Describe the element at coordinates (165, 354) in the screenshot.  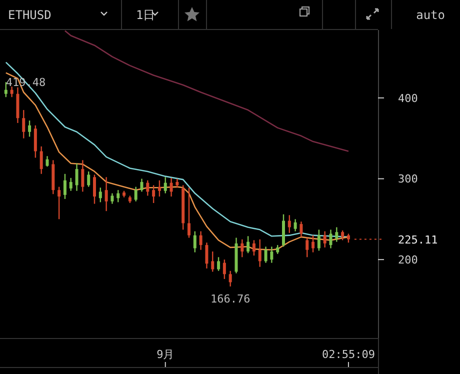
I see `x-tick-label: 9月` at that location.